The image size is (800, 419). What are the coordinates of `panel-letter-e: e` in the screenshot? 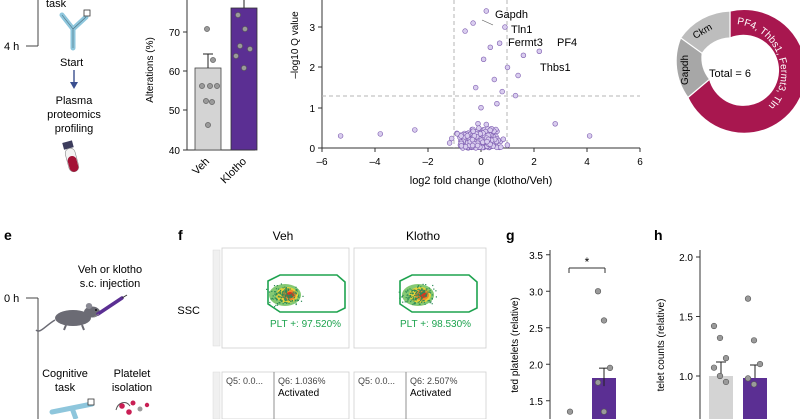 It's located at (8, 235).